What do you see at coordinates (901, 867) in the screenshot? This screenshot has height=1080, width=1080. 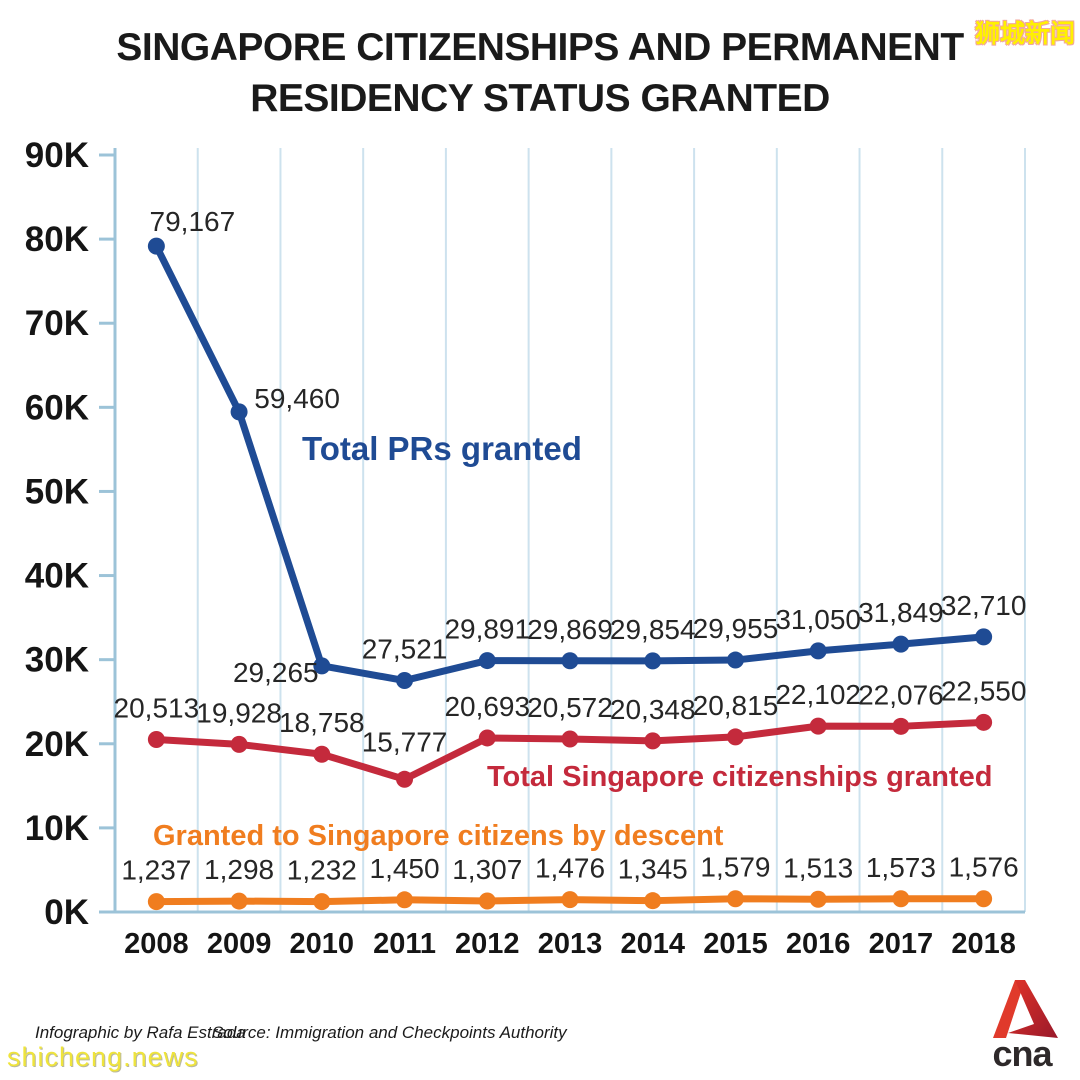 I see `value-label: 1,573` at bounding box center [901, 867].